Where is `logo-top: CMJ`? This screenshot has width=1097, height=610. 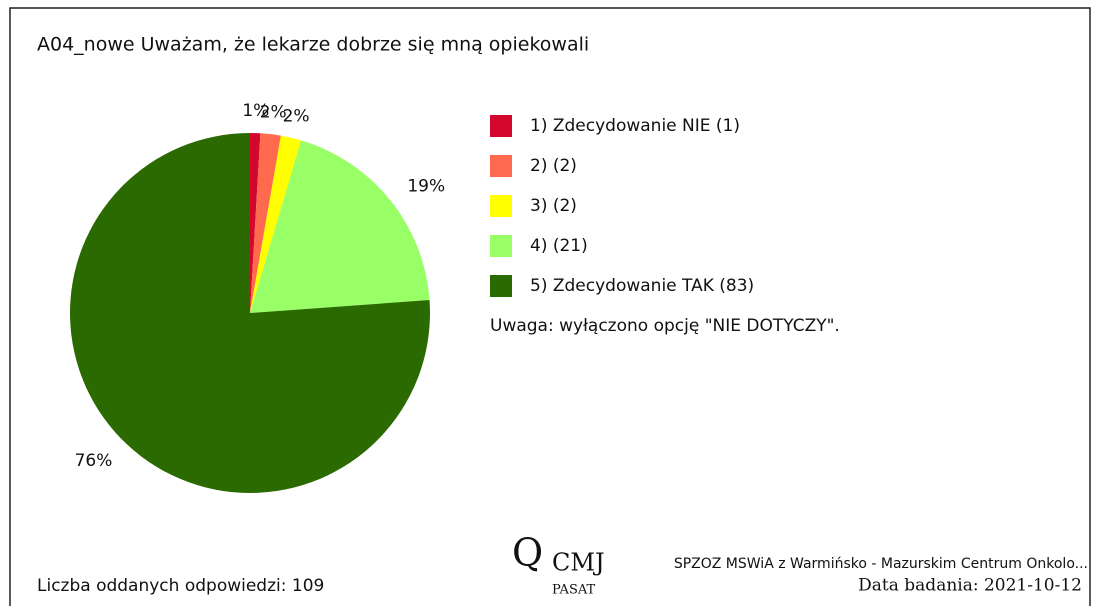 logo-top: CMJ is located at coordinates (578, 563).